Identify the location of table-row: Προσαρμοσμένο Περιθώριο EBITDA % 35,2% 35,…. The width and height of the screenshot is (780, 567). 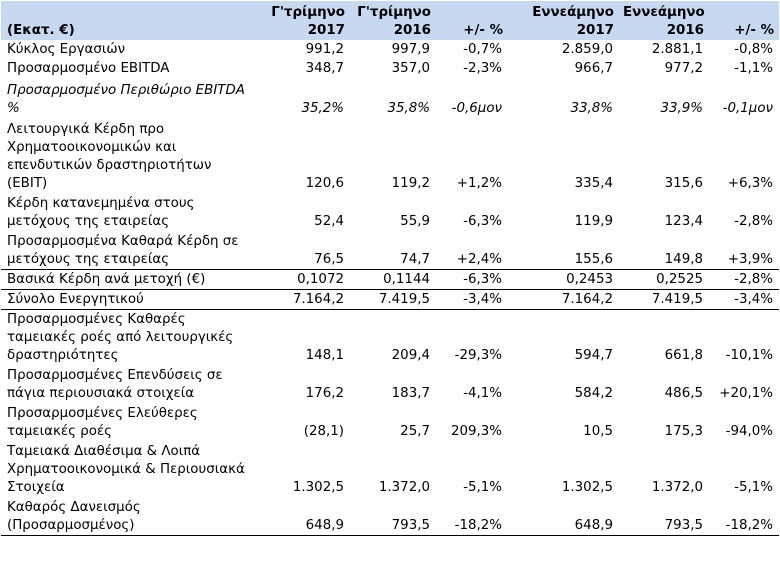
(390, 98).